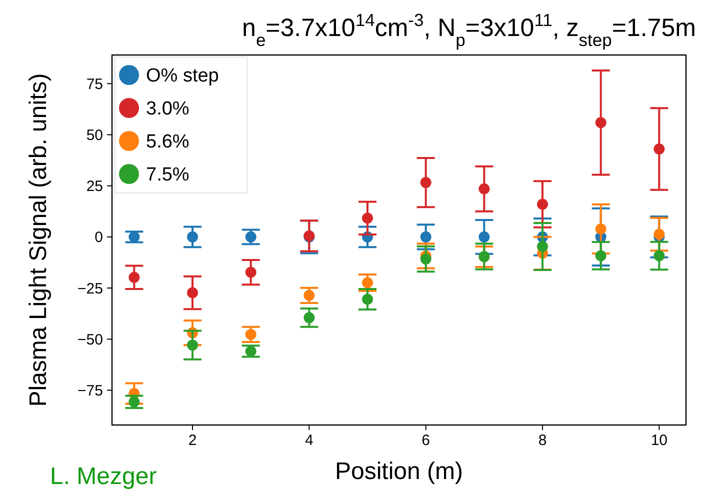  Describe the element at coordinates (90, 391) in the screenshot. I see `y-tick-label: −75` at that location.